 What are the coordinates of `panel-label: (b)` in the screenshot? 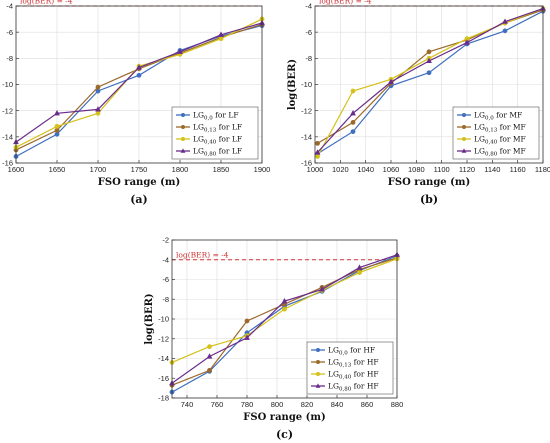 It's located at (429, 199).